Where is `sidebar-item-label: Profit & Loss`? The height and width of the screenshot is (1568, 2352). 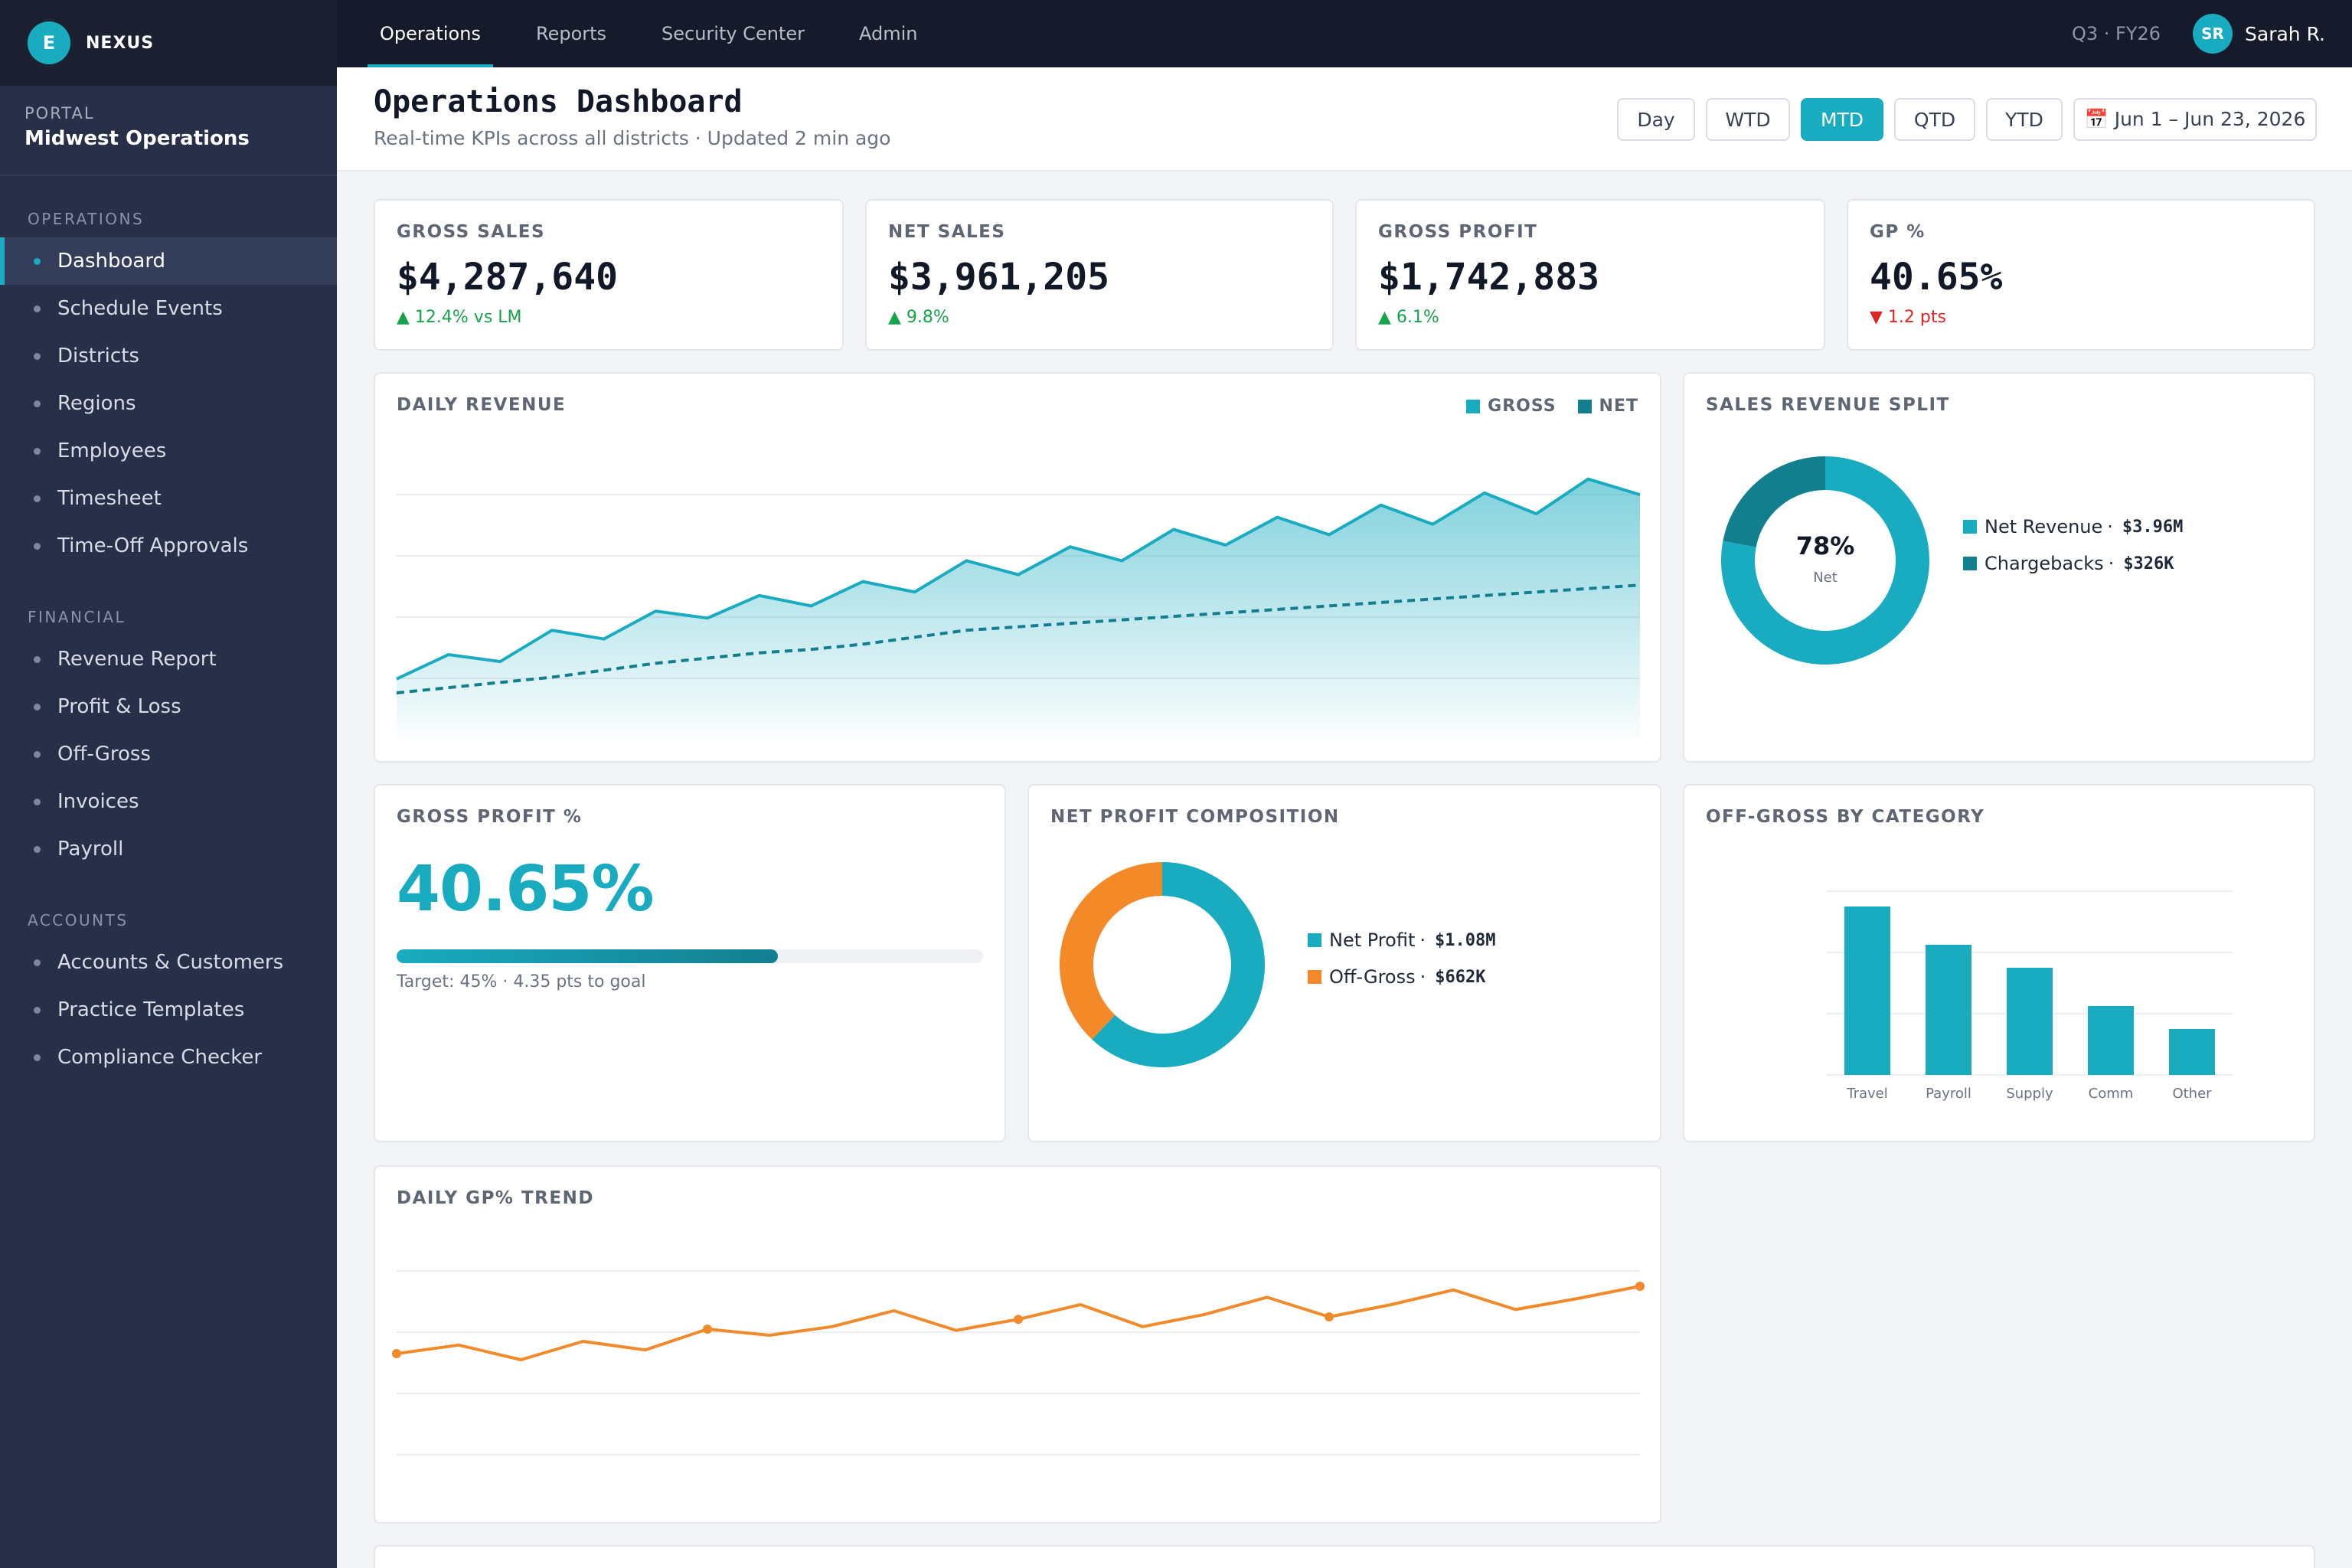 sidebar-item-label: Profit & Loss is located at coordinates (119, 706).